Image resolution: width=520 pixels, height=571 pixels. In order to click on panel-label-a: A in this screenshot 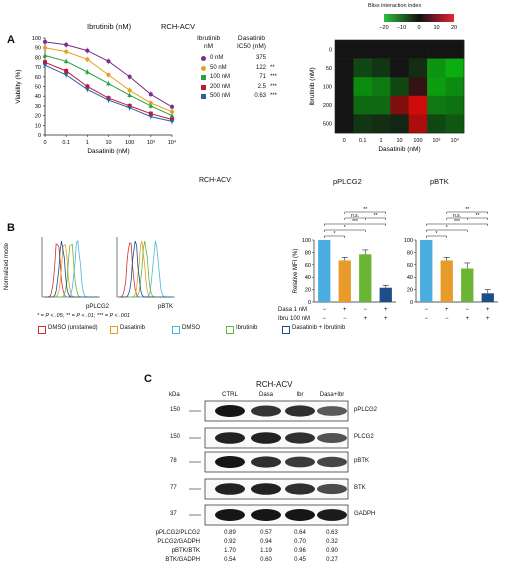, I will do `click(11, 40)`.